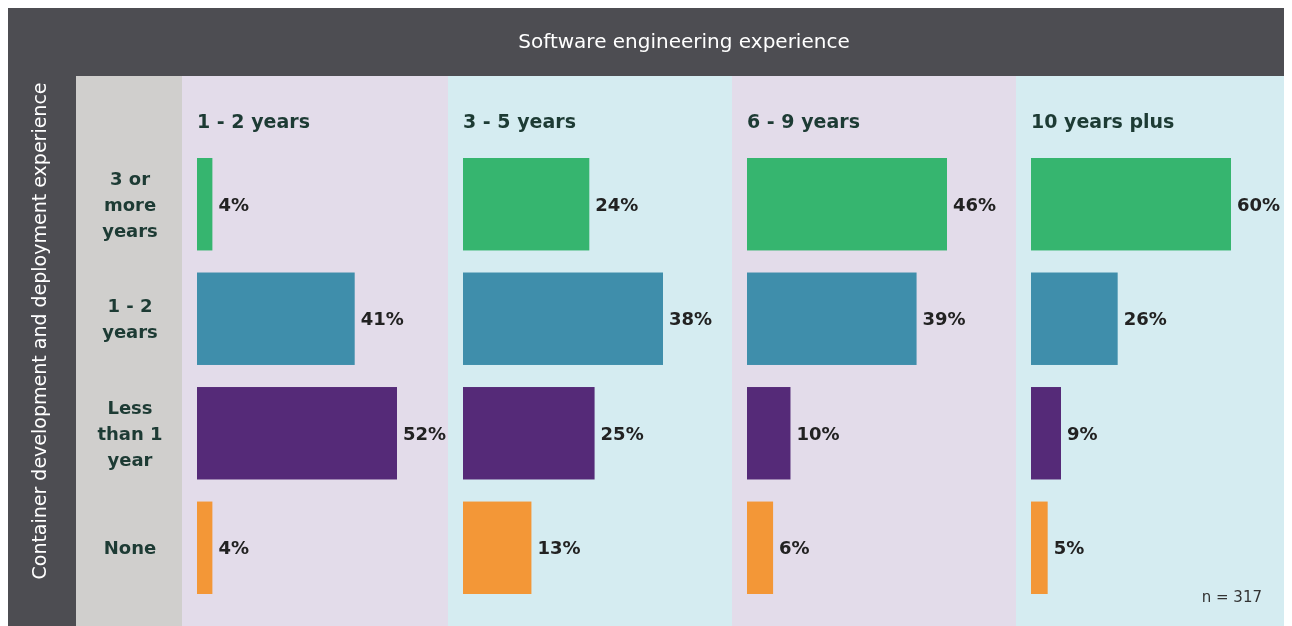 This screenshot has width=1292, height=626. Describe the element at coordinates (130, 433) in the screenshot. I see `y-tick-label: Less than 1 year` at that location.